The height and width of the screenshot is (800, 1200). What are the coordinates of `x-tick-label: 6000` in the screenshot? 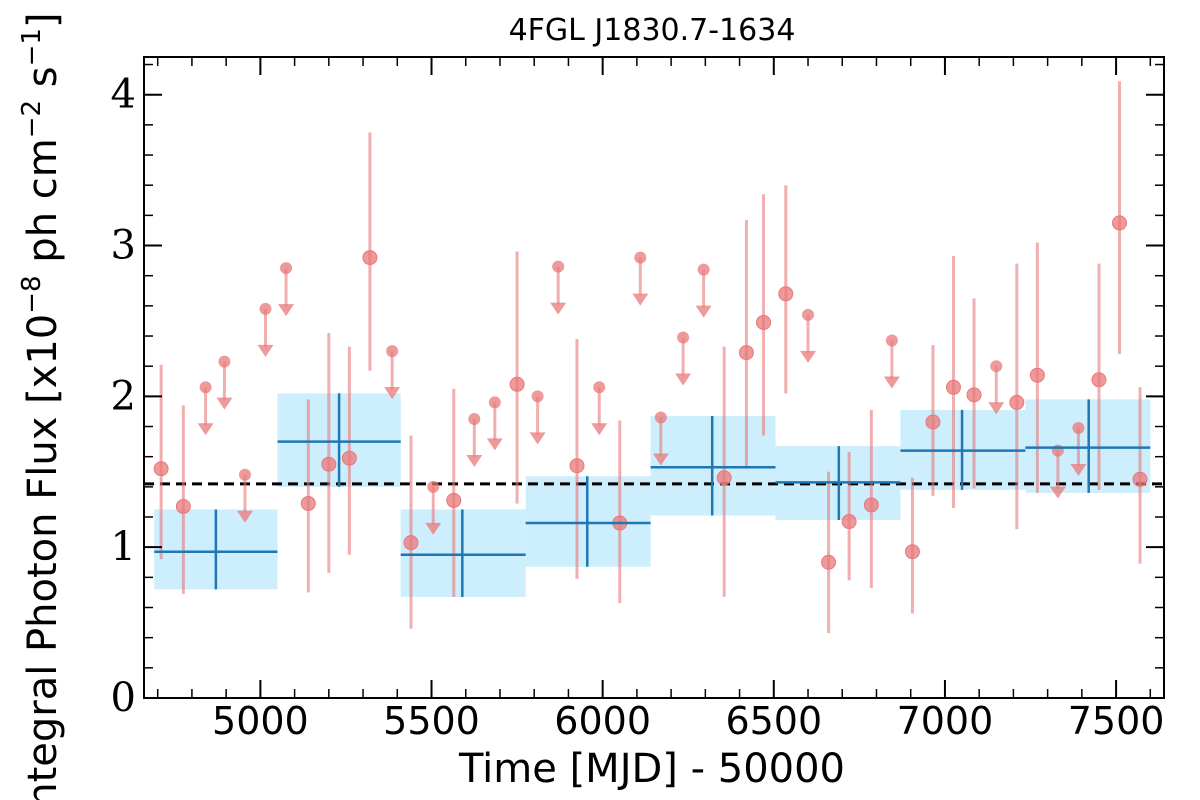 It's located at (602, 721).